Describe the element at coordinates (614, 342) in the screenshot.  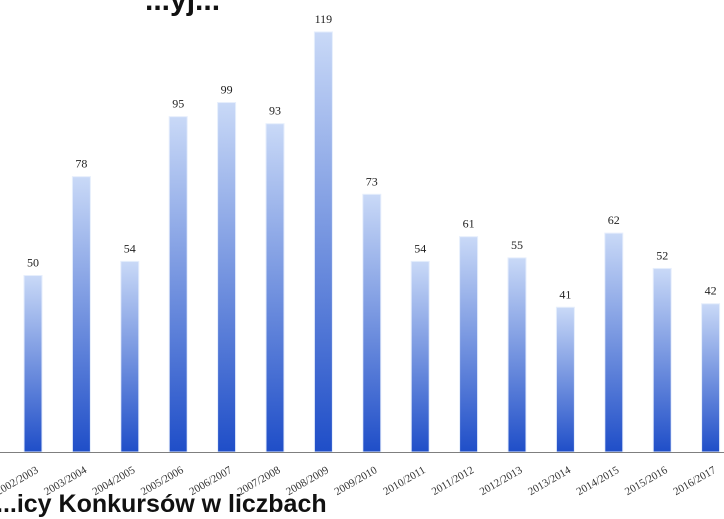
I see `bar-2014/2015` at that location.